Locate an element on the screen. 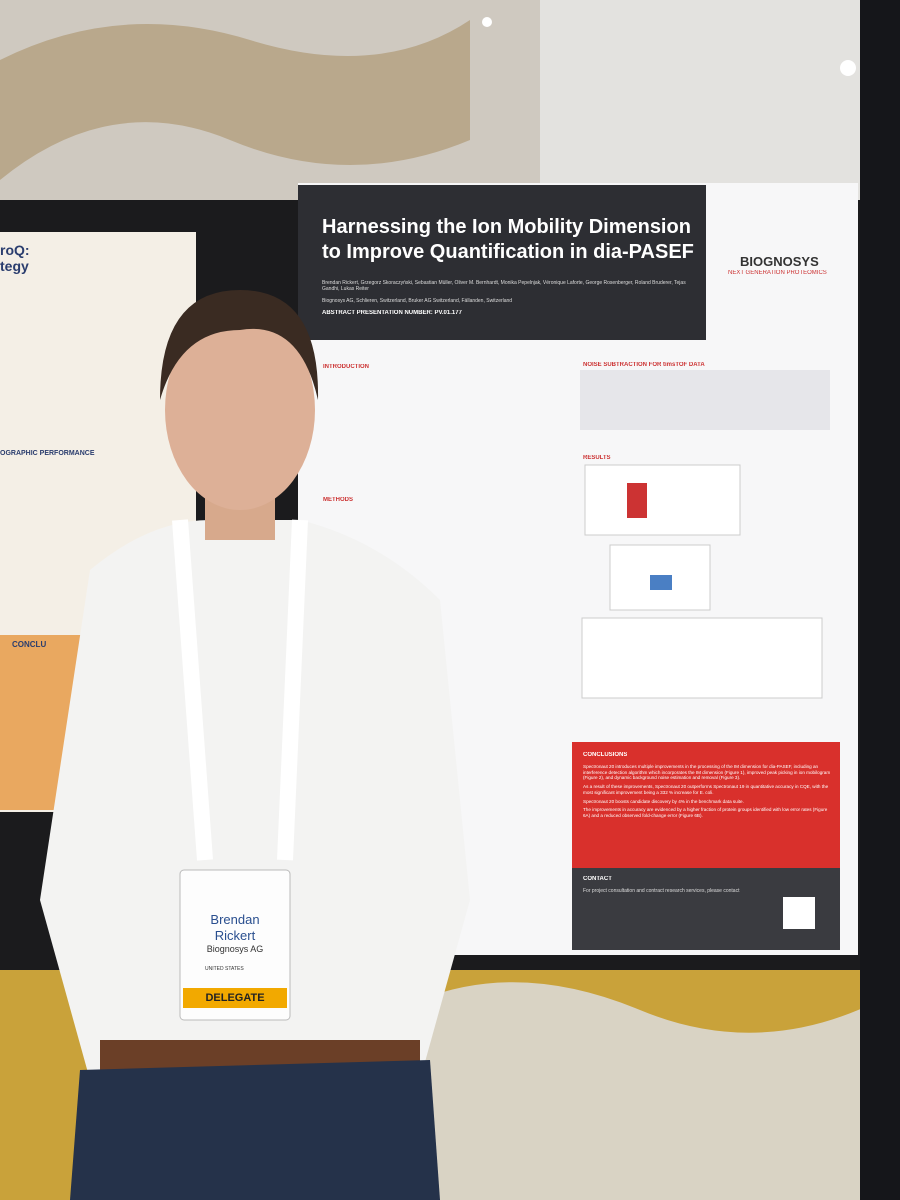 Image resolution: width=900 pixels, height=1200 pixels. left-title: roQ: is located at coordinates (15, 250).